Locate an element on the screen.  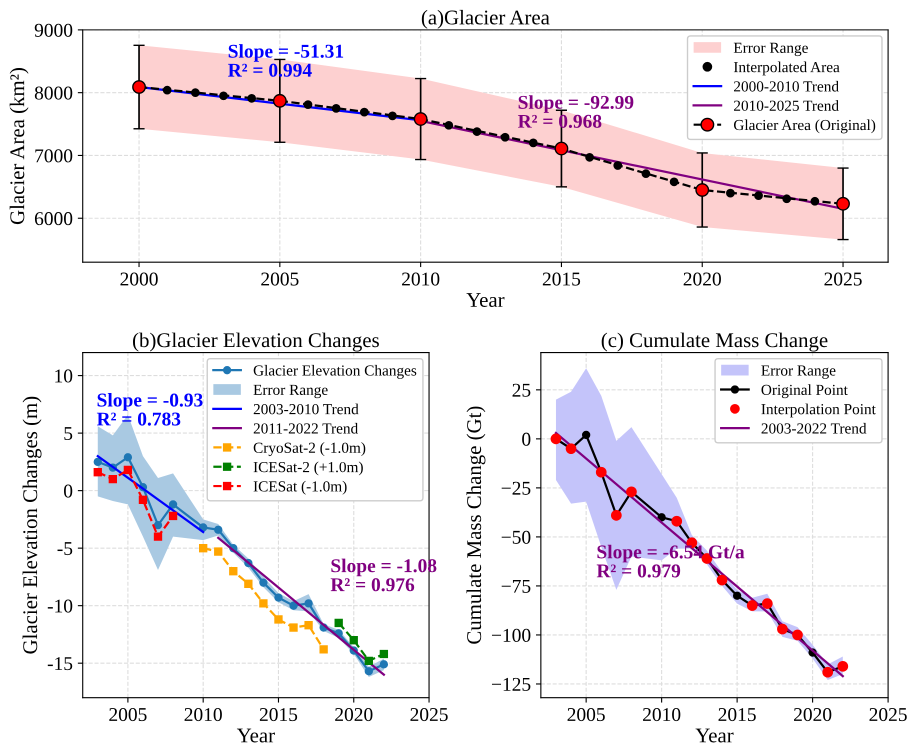
y-tick-label: -10 is located at coordinates (60, 606).